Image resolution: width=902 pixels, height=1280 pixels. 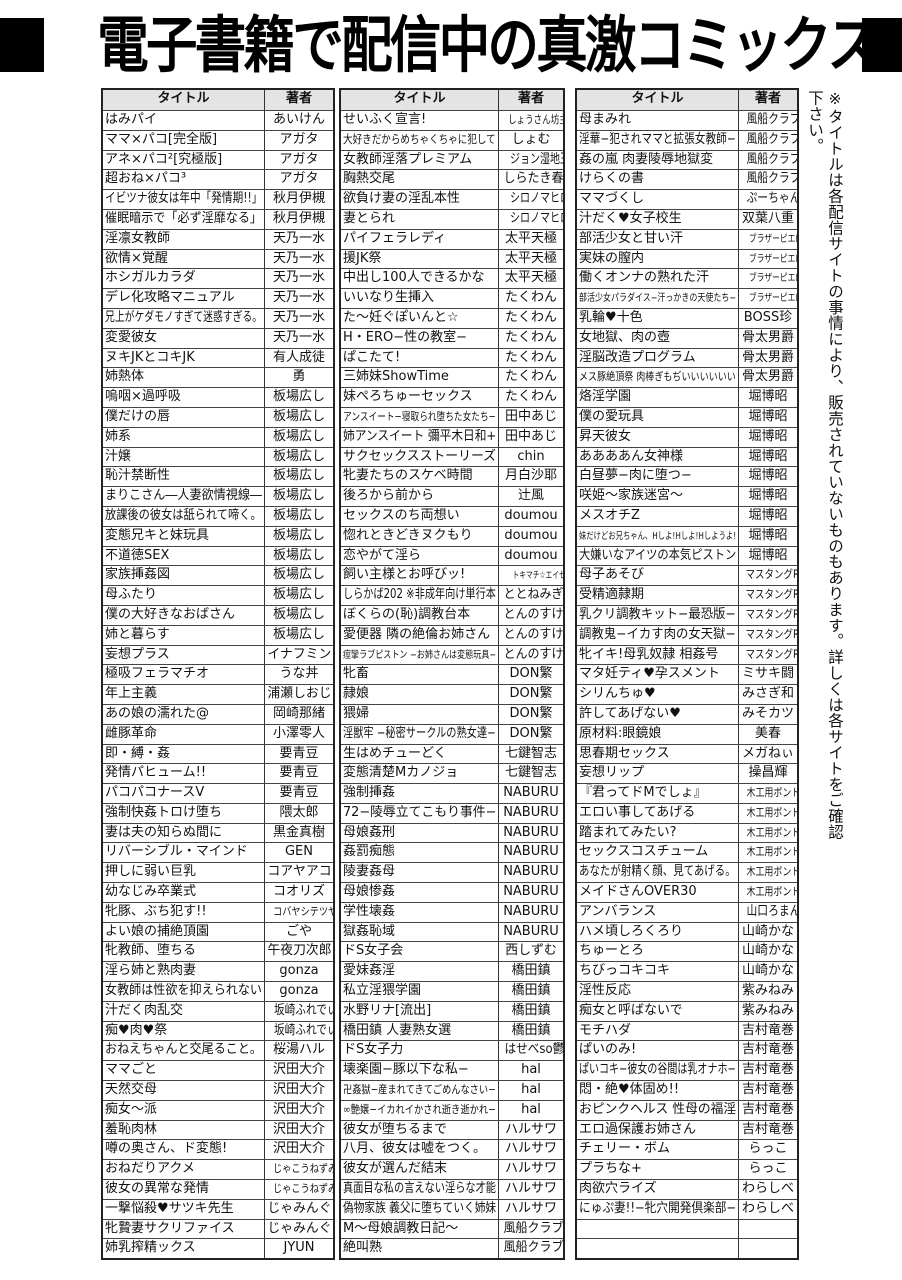 I want to click on title-bar-right, so click(x=882, y=45).